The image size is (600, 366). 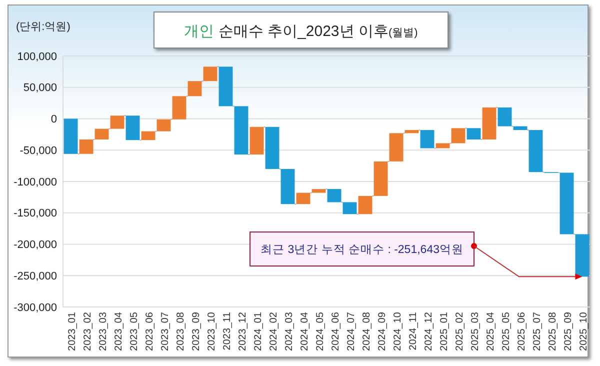 I want to click on x-tick-label: 2023_06, so click(x=150, y=331).